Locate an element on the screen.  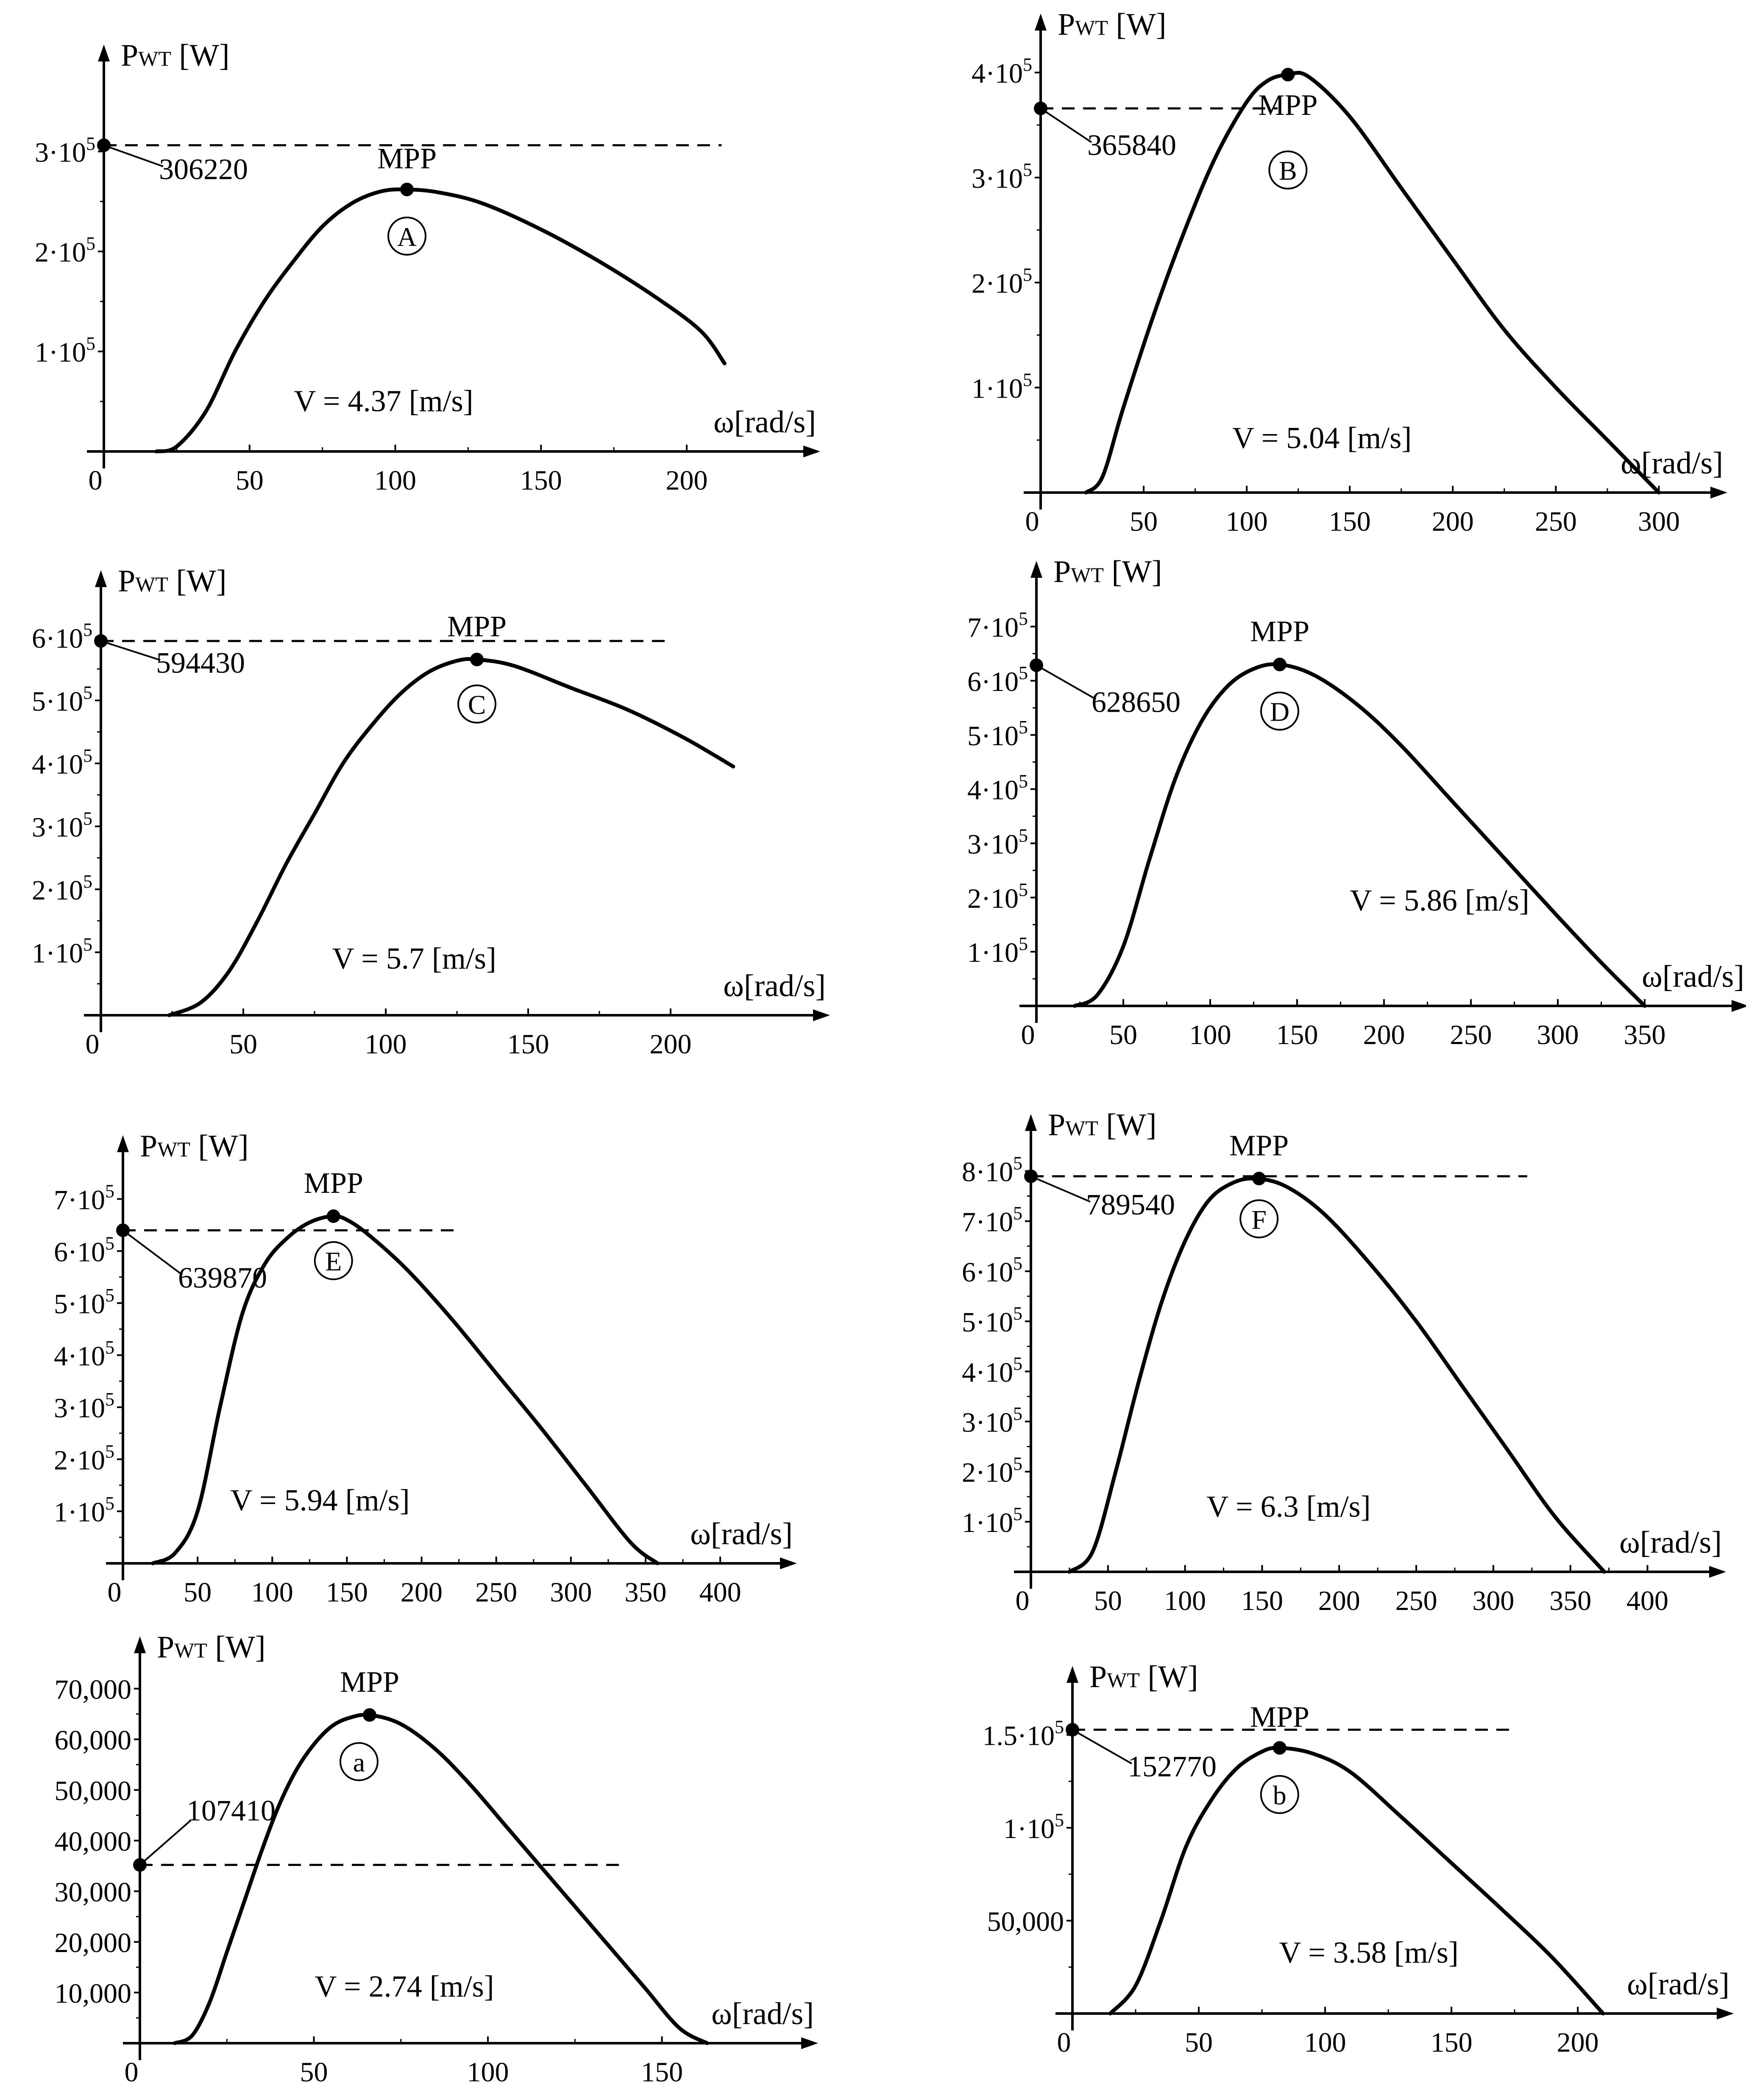
curve-id-label: F is located at coordinates (1259, 1219).